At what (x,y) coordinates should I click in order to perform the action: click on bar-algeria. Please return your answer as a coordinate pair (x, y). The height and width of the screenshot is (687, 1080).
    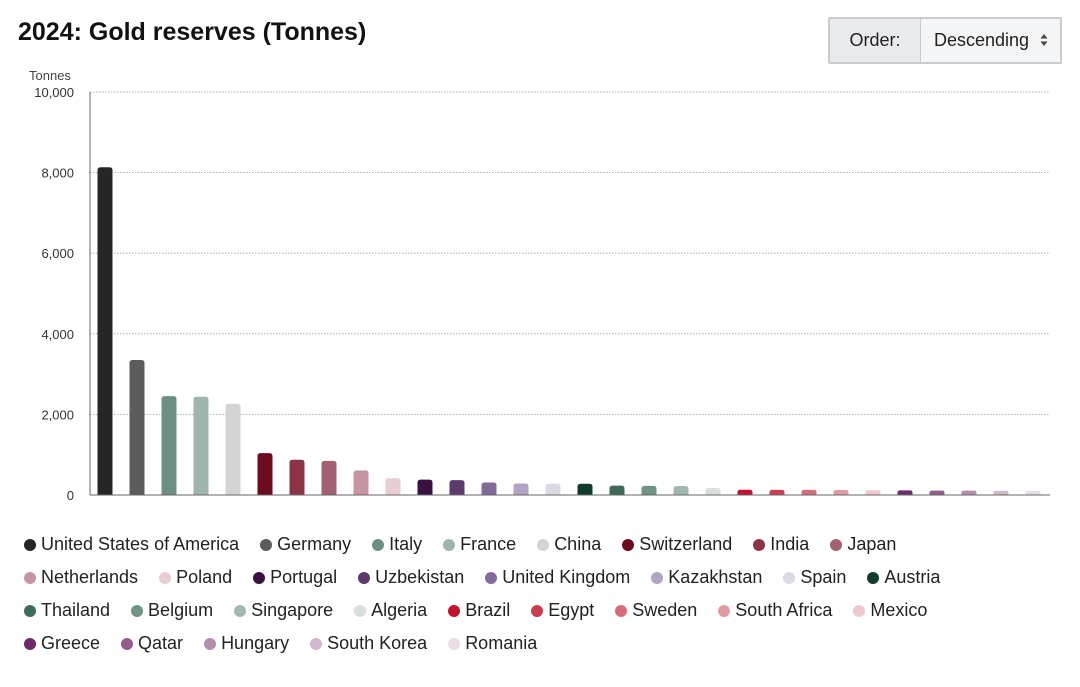
    Looking at the image, I should click on (713, 491).